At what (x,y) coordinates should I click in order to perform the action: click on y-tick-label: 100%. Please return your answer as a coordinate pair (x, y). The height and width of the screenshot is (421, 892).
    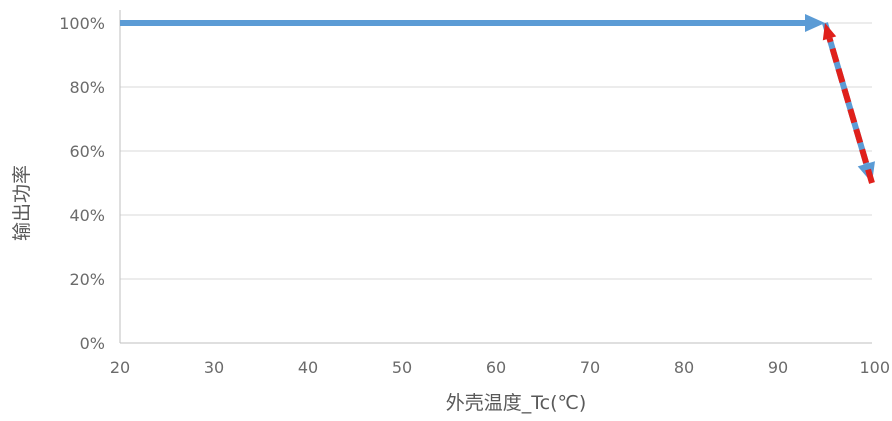
    Looking at the image, I should click on (82, 23).